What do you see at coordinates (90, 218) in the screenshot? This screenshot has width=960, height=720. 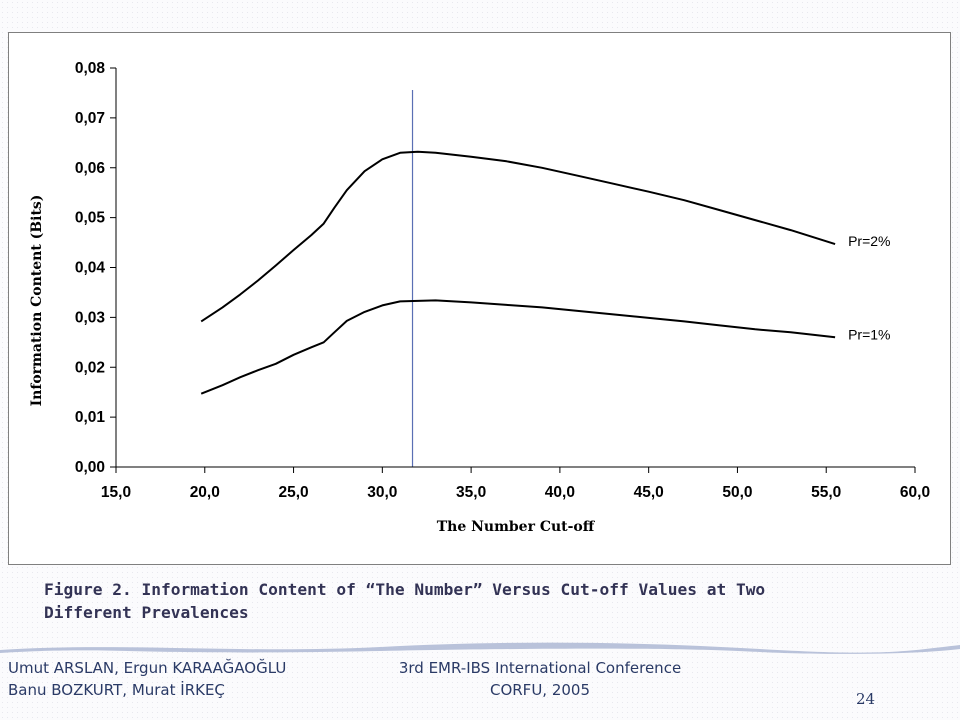 I see `y-tick-label: 0,05` at bounding box center [90, 218].